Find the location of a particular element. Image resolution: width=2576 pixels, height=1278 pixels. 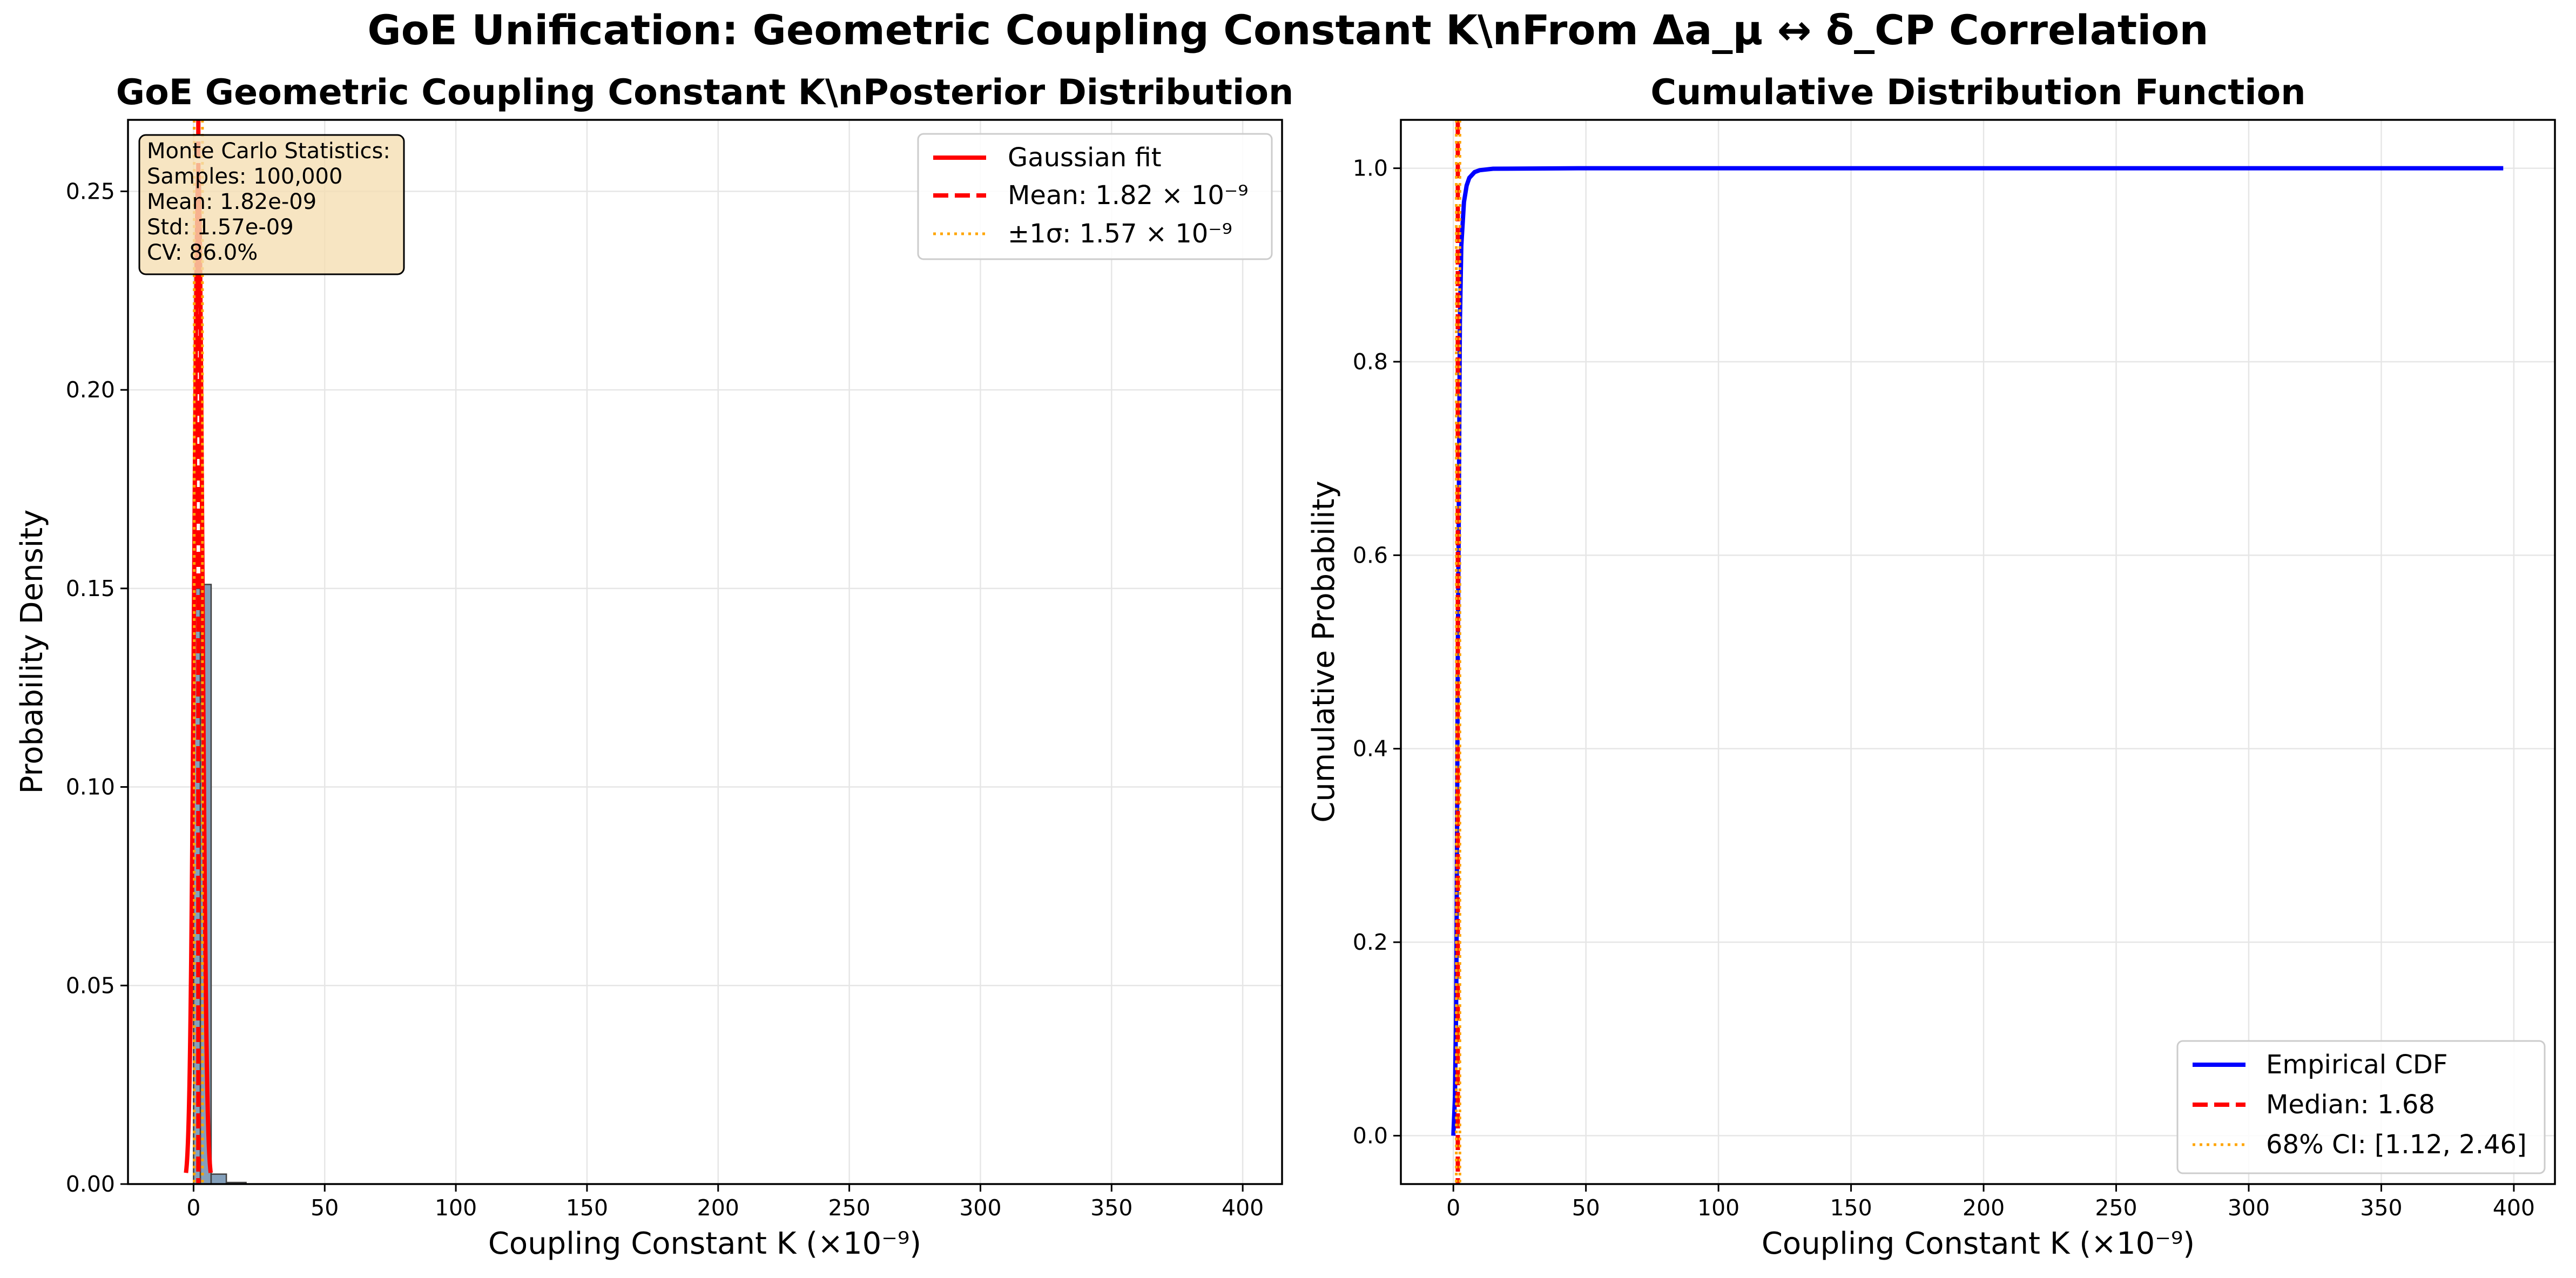

legend-label: Median: 1.68 is located at coordinates (2350, 1105).